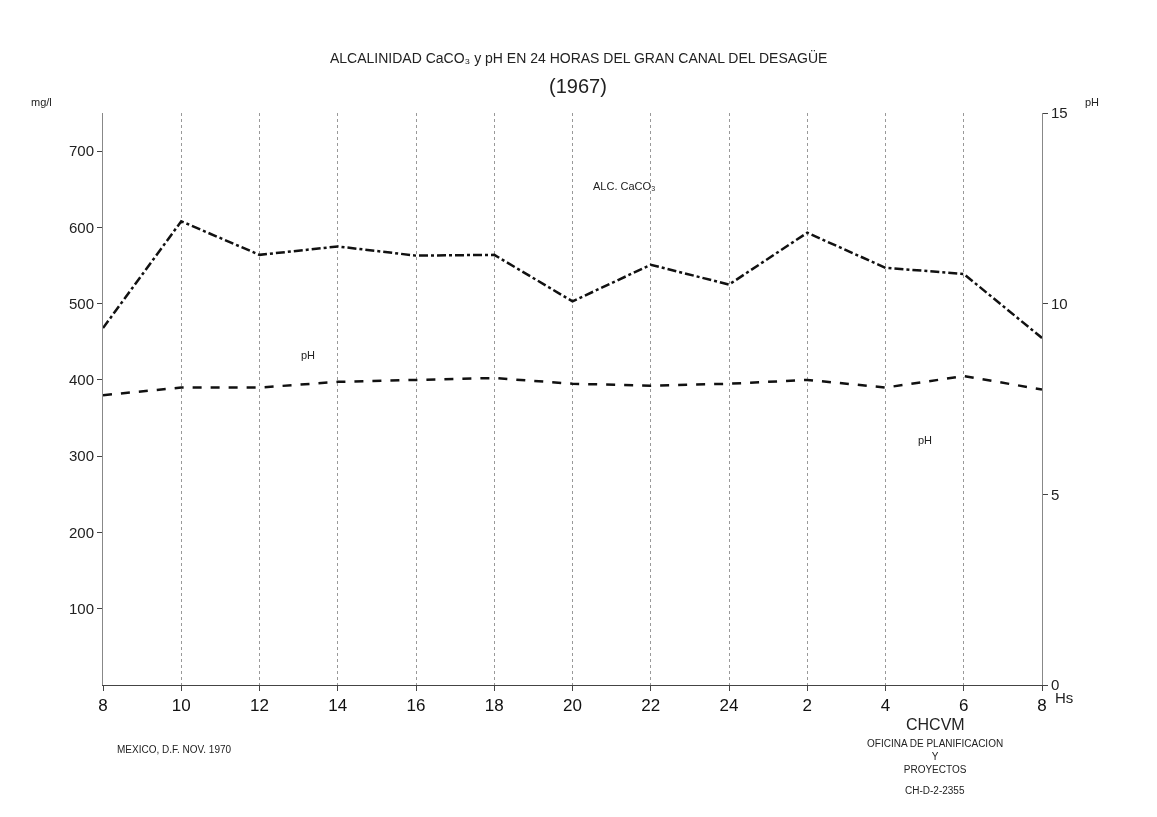  Describe the element at coordinates (807, 706) in the screenshot. I see `x-tick-label: 2` at that location.